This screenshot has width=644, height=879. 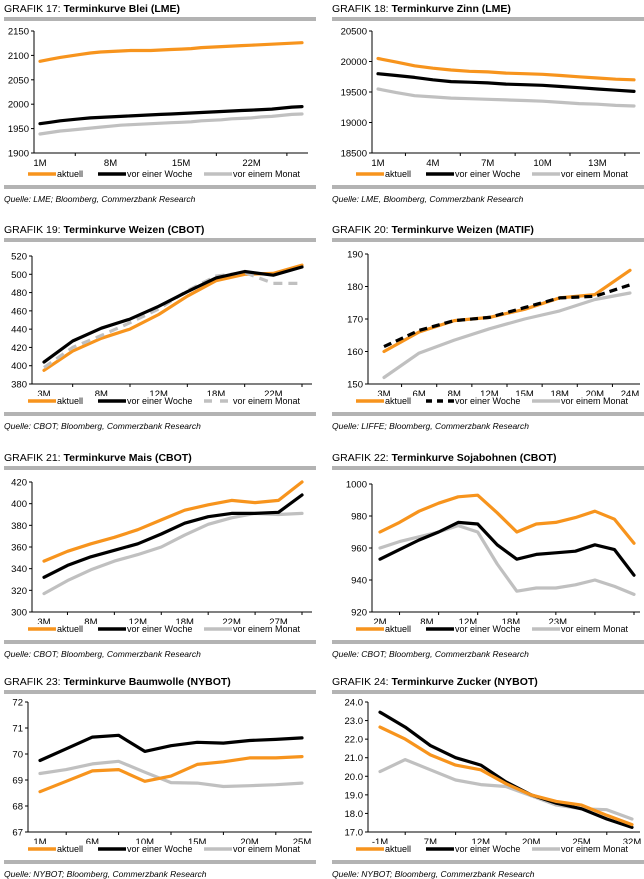 What do you see at coordinates (435, 682) in the screenshot?
I see `chart-title: GRAFIK 24: Terminkurve Zucker (NYBOT)` at bounding box center [435, 682].